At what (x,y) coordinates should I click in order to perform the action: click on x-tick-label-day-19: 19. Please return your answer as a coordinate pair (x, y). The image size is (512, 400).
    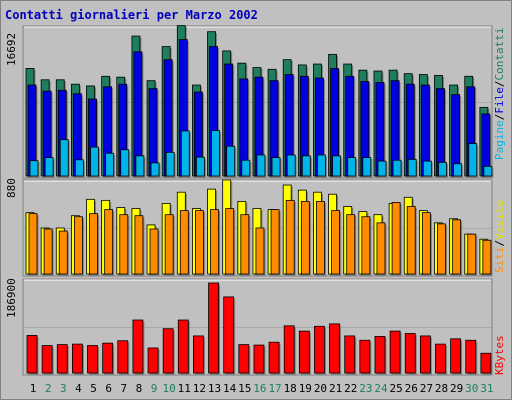
    Looking at the image, I should click on (305, 388).